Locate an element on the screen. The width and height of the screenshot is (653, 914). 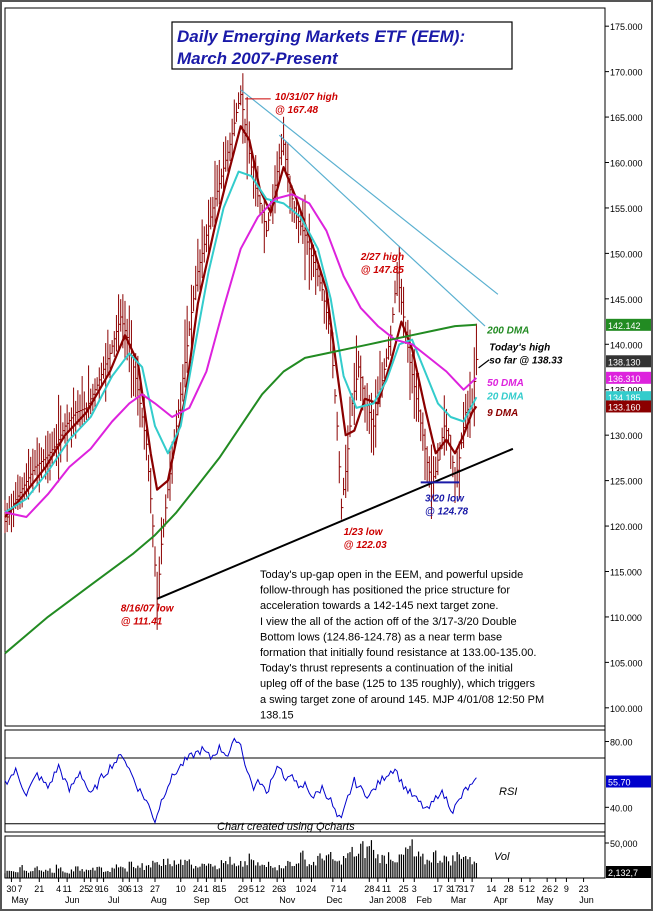
date-tick-label: 17 is located at coordinates (455, 889).